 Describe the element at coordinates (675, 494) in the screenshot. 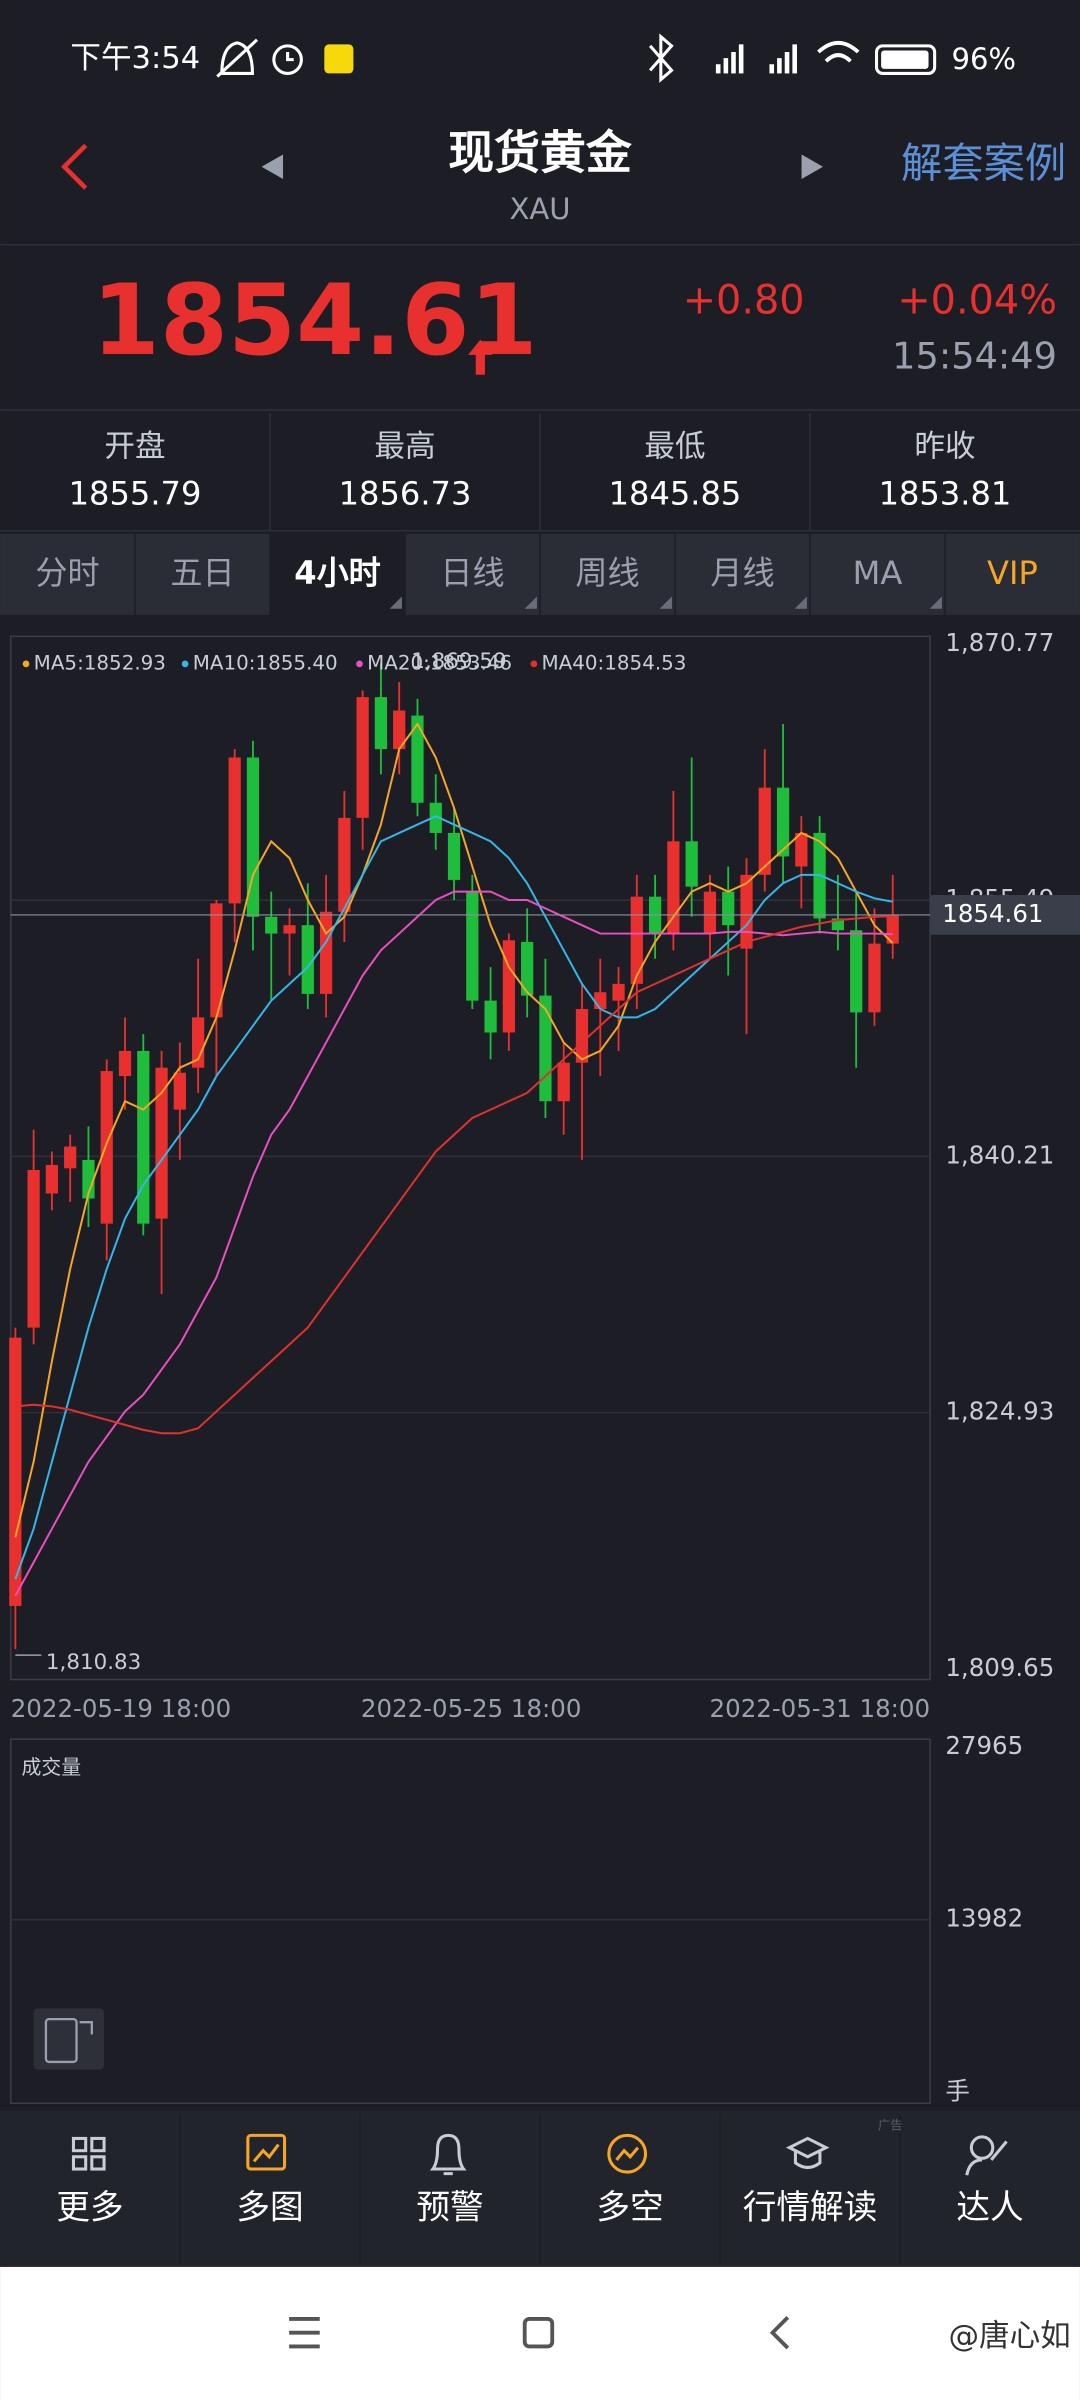

I see `stat-value: 1845.85` at that location.